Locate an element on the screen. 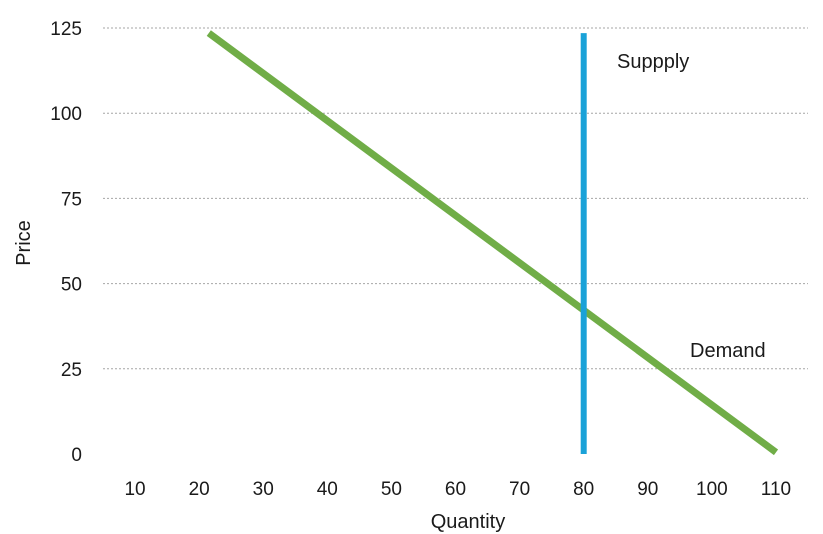 This screenshot has height=534, width=823. series-label-suppply: Suppply is located at coordinates (653, 62).